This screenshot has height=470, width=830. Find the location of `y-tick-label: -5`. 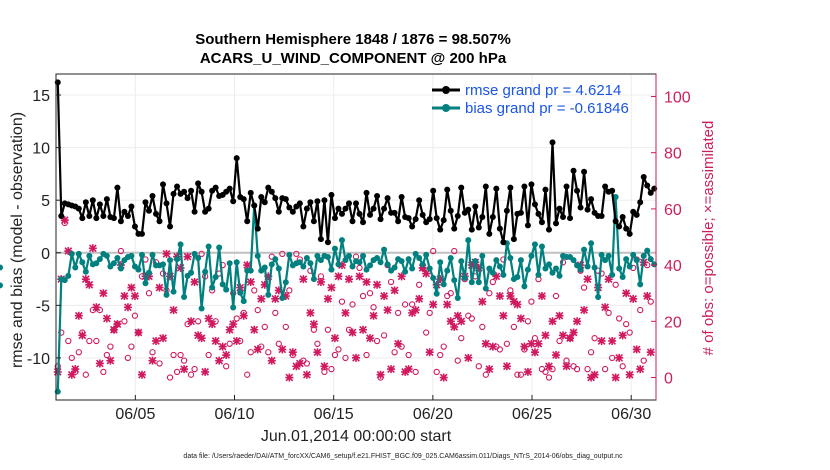

y-tick-label: -5 is located at coordinates (43, 306).